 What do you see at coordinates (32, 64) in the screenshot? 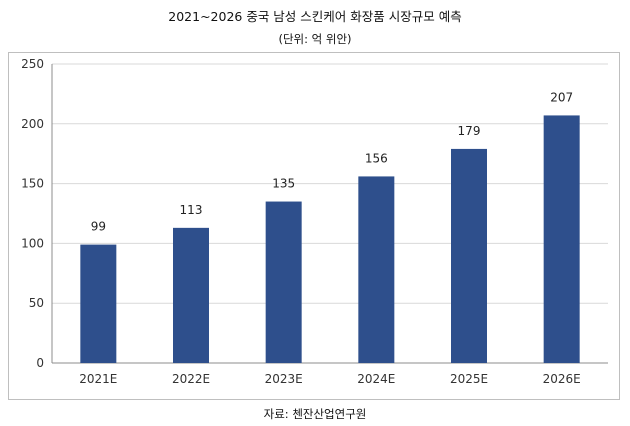
I see `y-tick-label: 250` at bounding box center [32, 64].